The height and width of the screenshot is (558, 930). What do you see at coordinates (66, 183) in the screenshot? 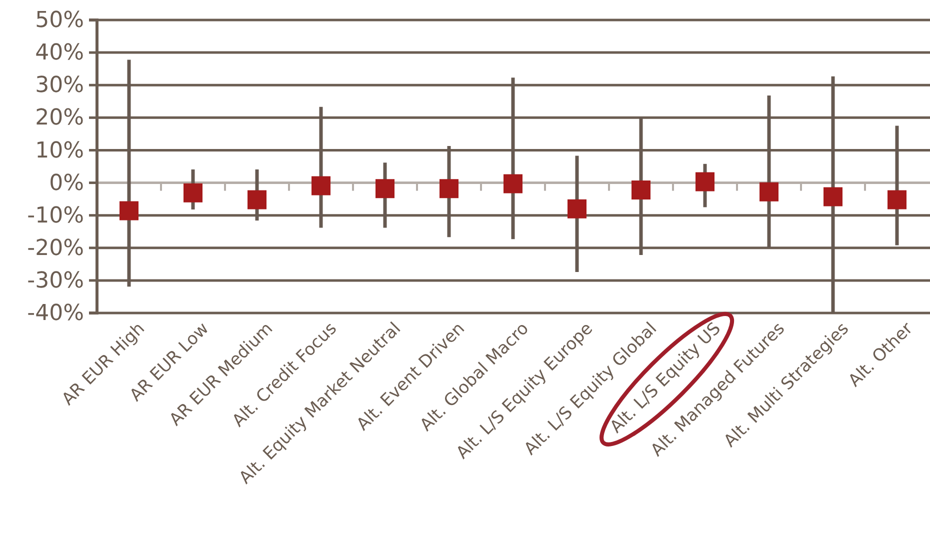
I see `y-tick-label: 0%` at bounding box center [66, 183].